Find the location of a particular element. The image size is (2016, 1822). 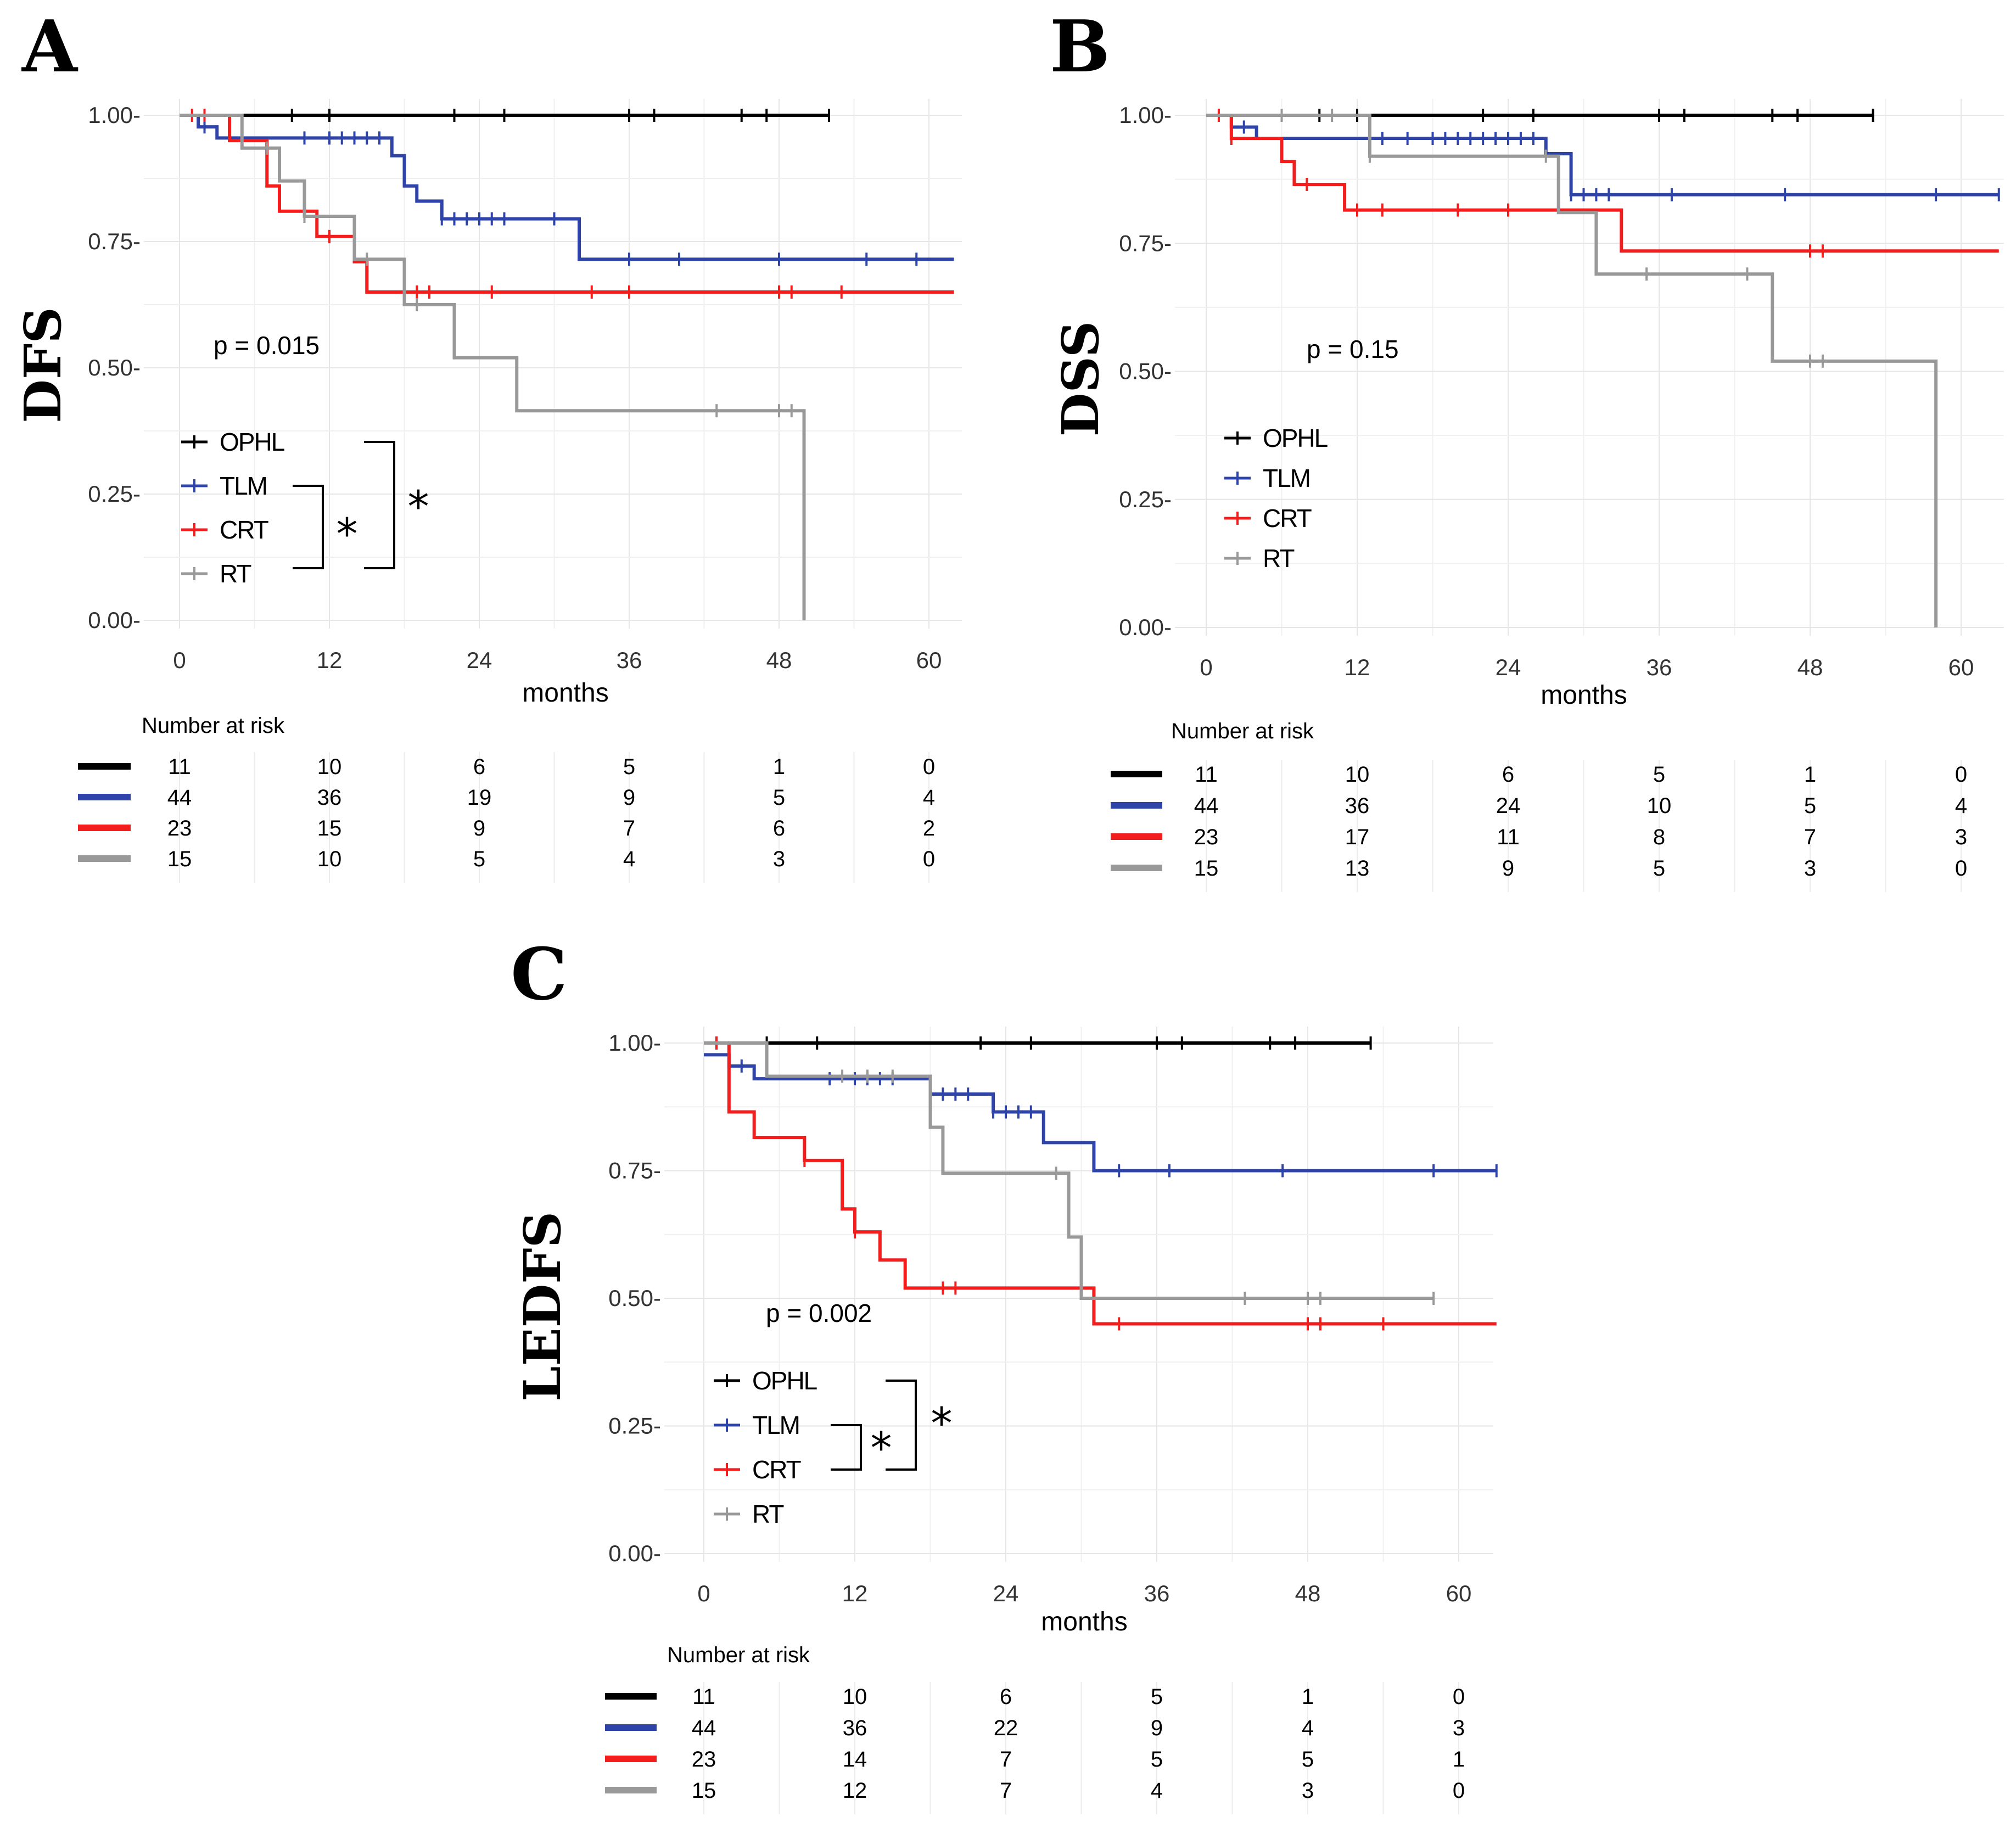

y-tick-label: 0.00- is located at coordinates (634, 1553).